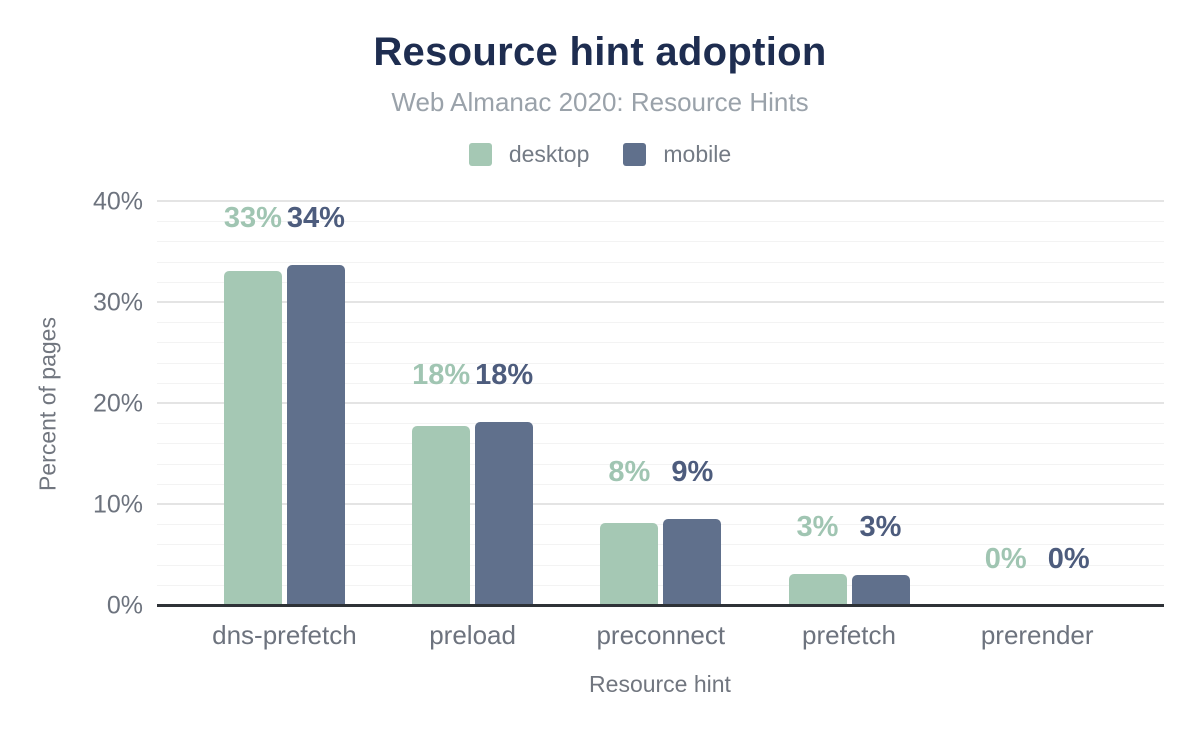 The width and height of the screenshot is (1200, 742). Describe the element at coordinates (1005, 559) in the screenshot. I see `value-label-prerender-desktop: 0%` at that location.